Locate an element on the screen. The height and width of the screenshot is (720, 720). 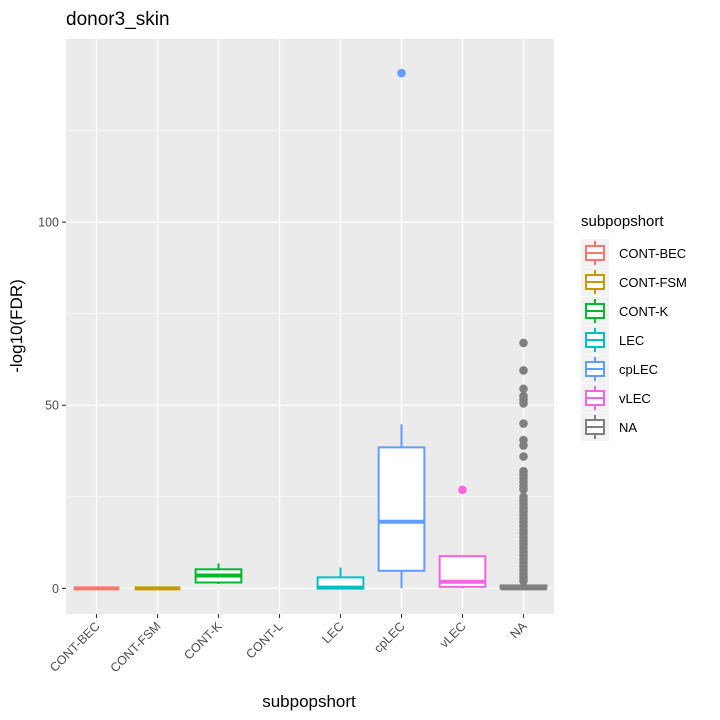
legend-item-cont-fsm: CONT-FSM is located at coordinates (634, 282).